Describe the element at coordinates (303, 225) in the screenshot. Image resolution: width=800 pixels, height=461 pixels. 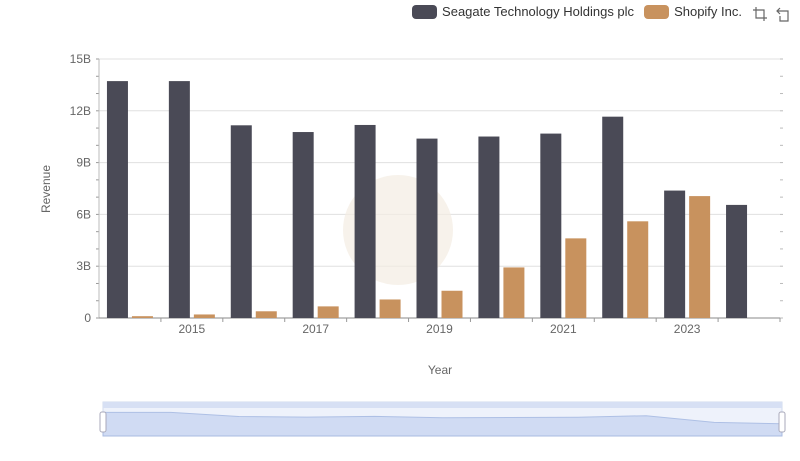
I see `bar-seagate-2017` at that location.